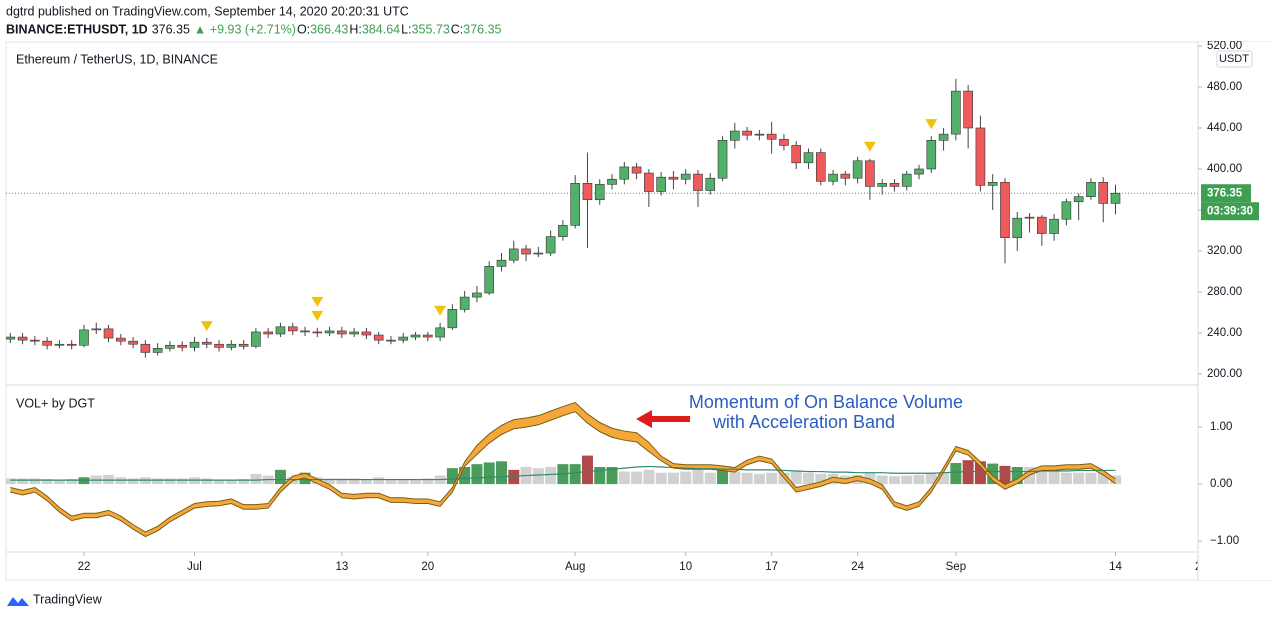 The image size is (1274, 618). I want to click on y-tick-label: 520.00, so click(1224, 46).